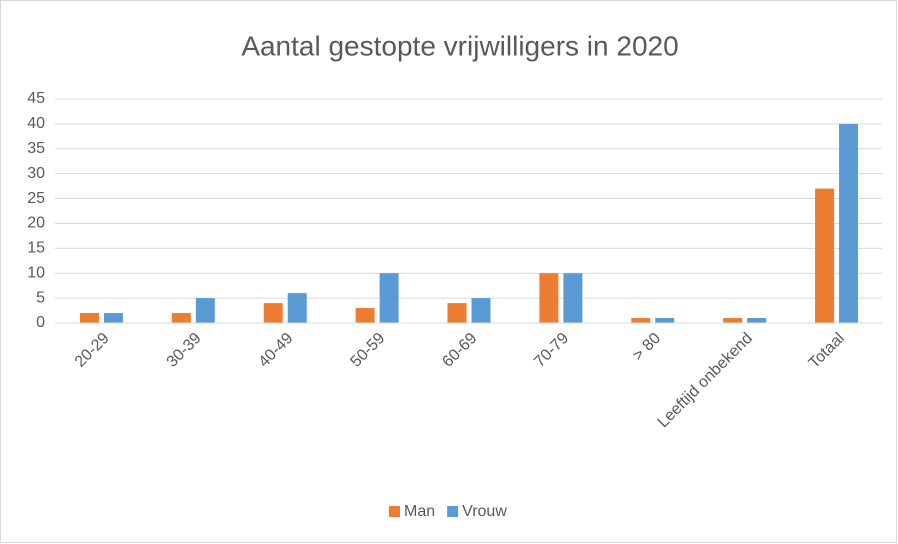  What do you see at coordinates (40, 322) in the screenshot?
I see `y-tick-label: 0` at bounding box center [40, 322].